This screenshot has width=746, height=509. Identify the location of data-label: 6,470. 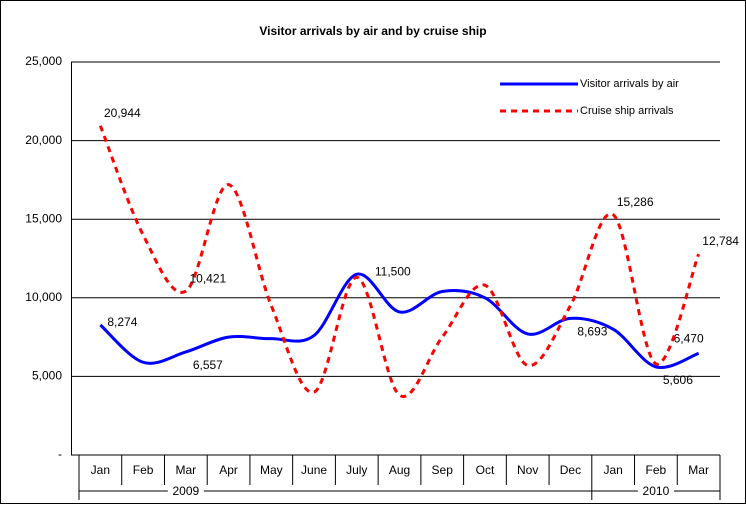
(689, 338).